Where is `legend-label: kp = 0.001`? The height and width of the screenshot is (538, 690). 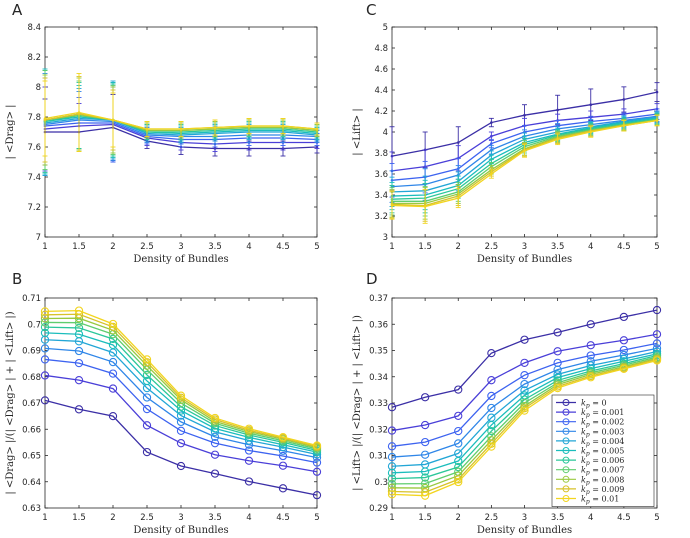 legend-label: kp = 0.001 is located at coordinates (602, 413).